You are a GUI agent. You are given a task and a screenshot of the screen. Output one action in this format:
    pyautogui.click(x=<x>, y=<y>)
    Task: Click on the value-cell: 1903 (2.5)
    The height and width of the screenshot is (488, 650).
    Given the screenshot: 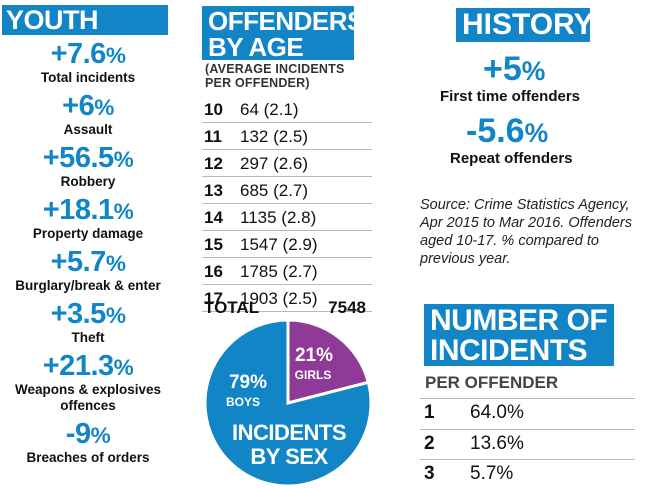 What is the action you would take?
    pyautogui.click(x=279, y=298)
    